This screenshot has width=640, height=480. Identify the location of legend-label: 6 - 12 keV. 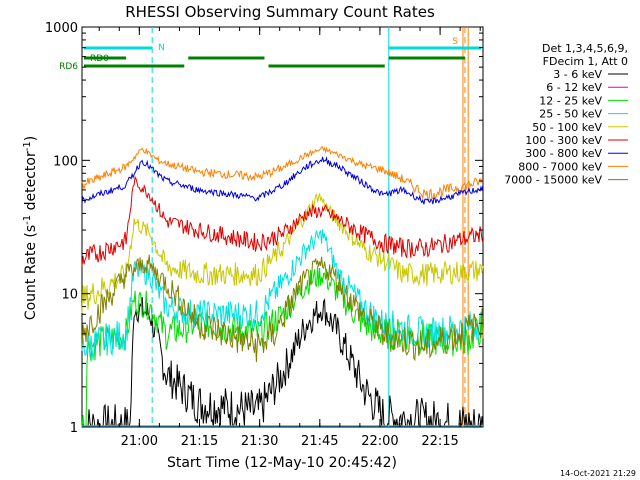
(574, 87).